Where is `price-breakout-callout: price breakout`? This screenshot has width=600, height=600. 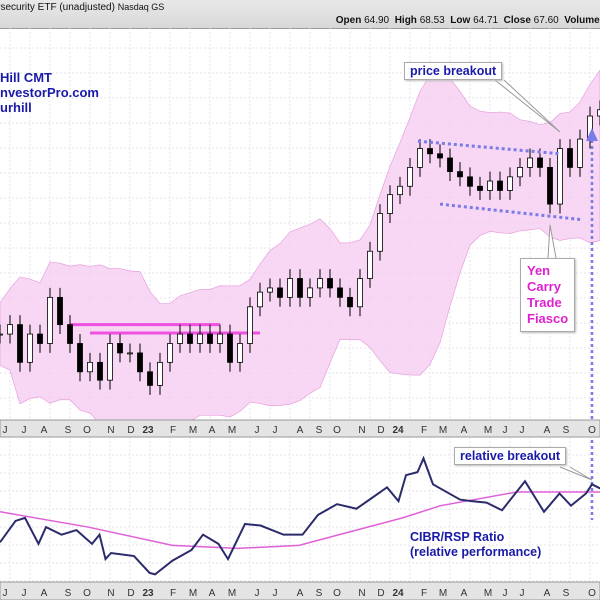
price-breakout-callout: price breakout is located at coordinates (453, 71).